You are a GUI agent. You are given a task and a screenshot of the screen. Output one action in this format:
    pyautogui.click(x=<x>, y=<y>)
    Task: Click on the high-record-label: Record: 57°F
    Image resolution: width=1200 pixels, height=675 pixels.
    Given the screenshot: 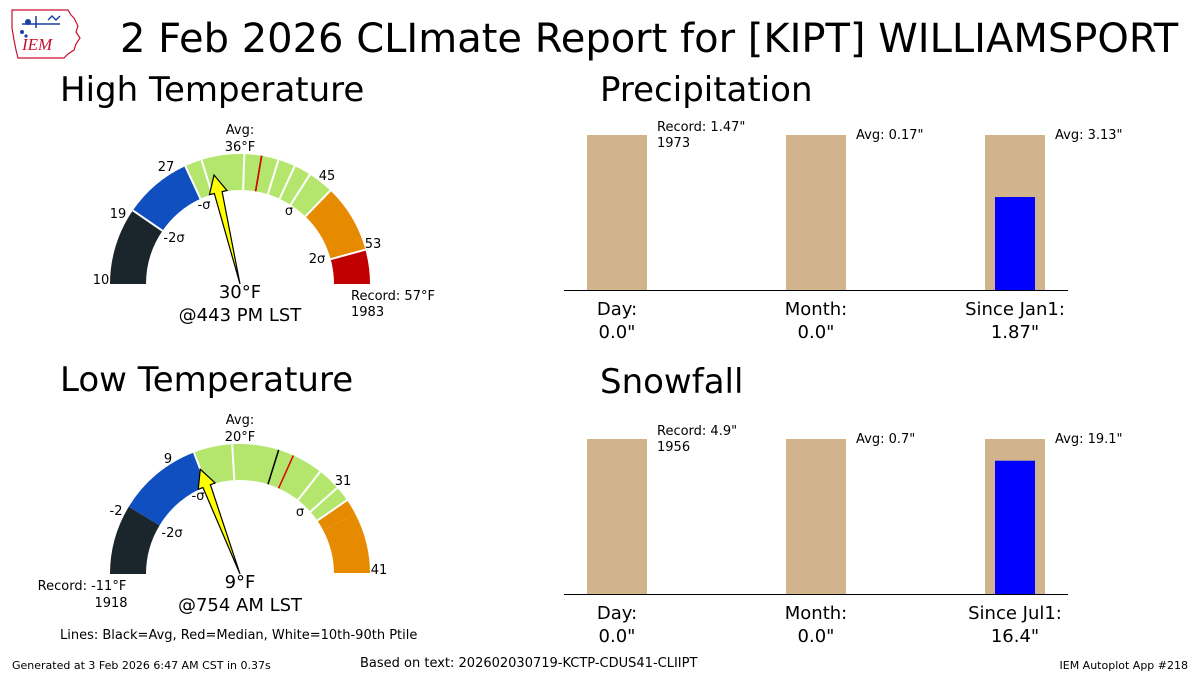 What is the action you would take?
    pyautogui.click(x=393, y=296)
    